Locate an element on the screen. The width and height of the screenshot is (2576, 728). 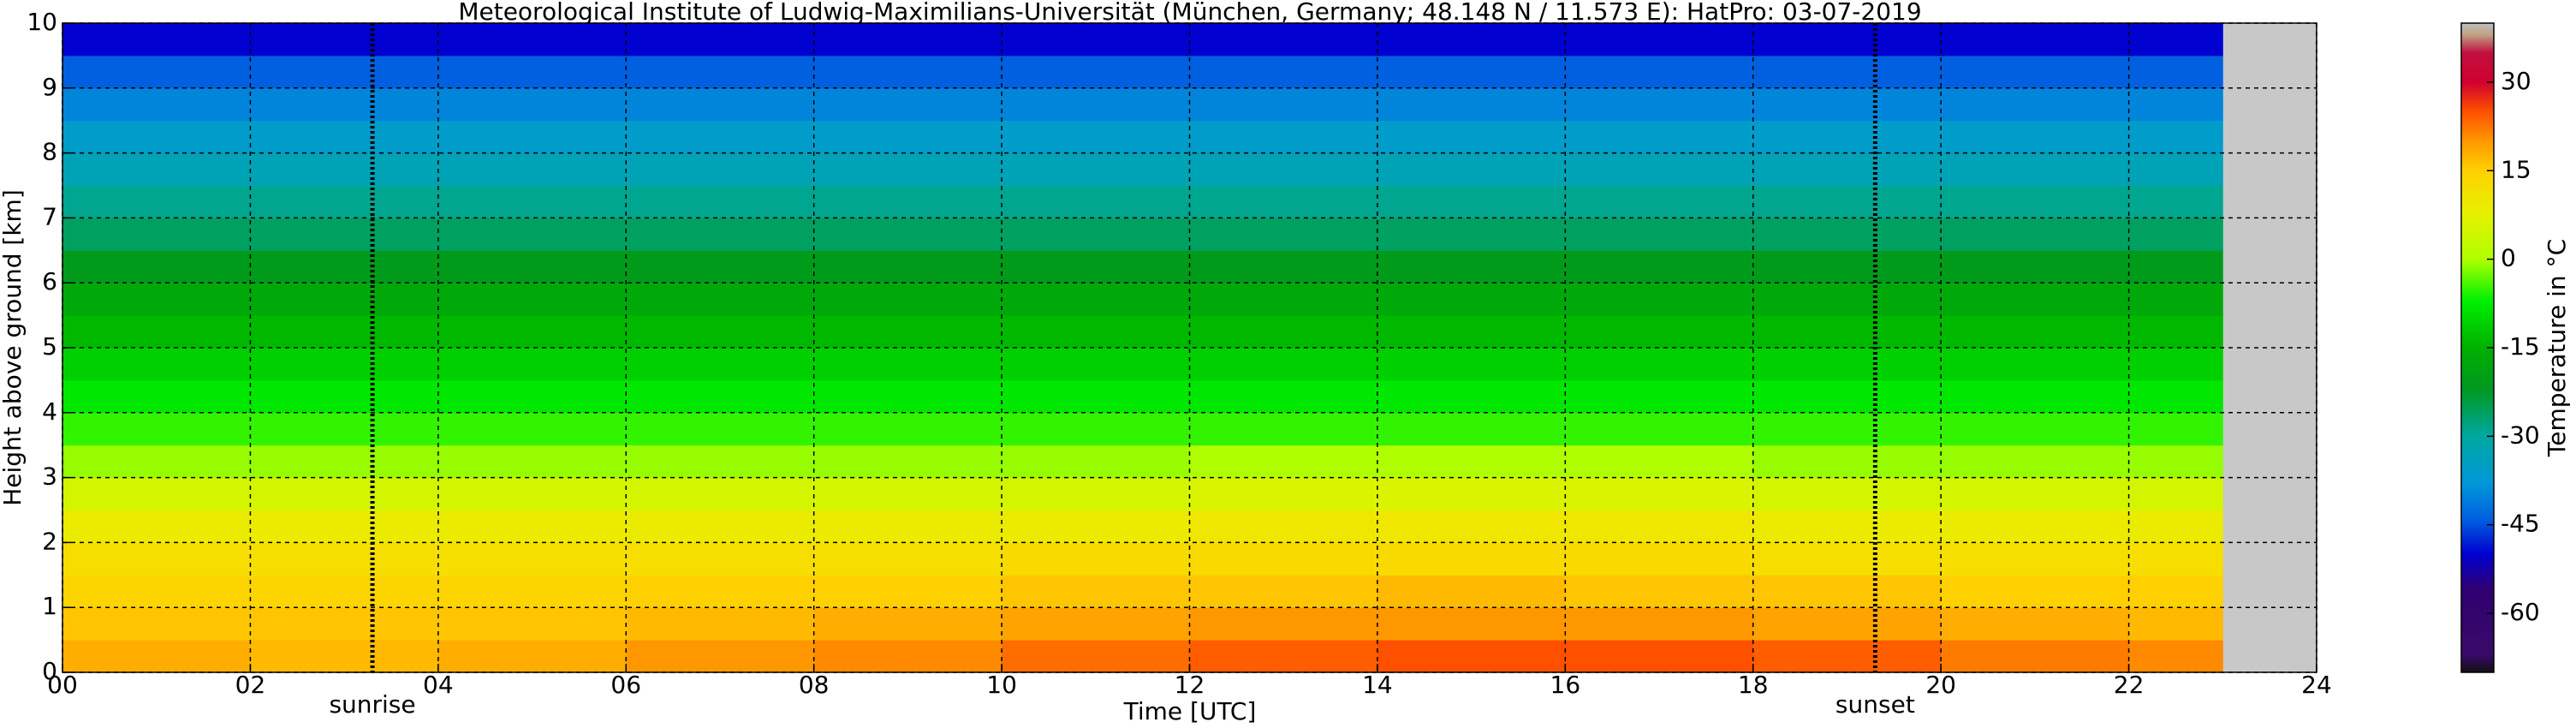
colorbar-tick-label: 0 is located at coordinates (2508, 258).